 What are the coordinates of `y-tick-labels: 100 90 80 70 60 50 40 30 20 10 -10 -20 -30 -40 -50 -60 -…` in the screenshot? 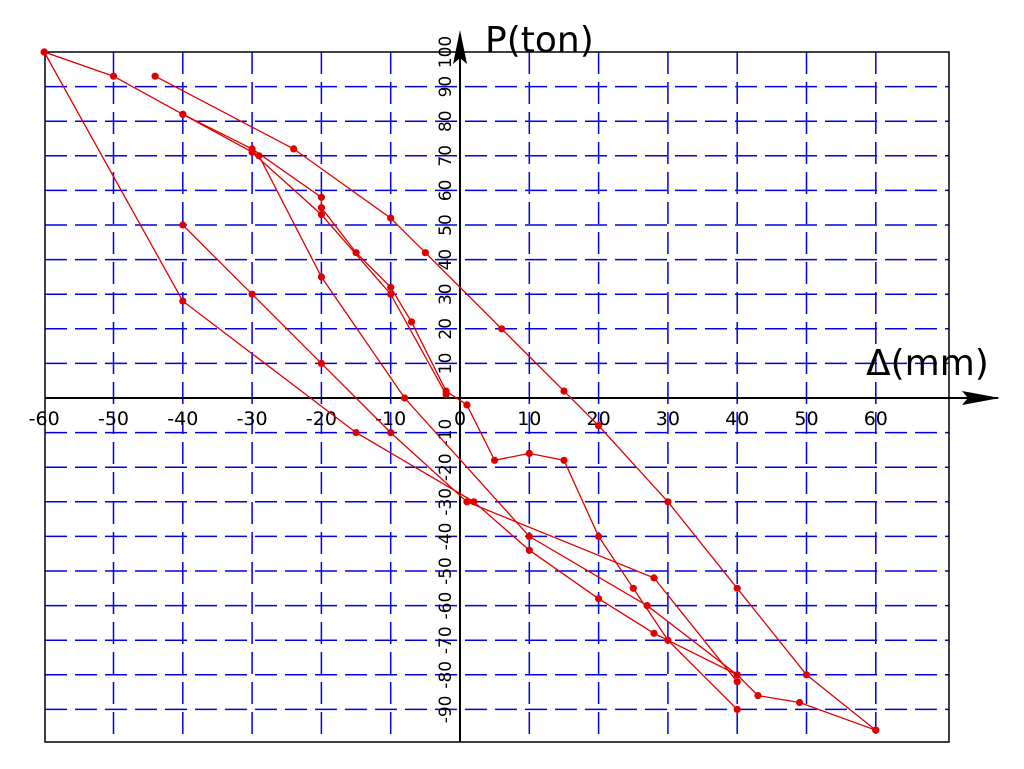 It's located at (446, 380).